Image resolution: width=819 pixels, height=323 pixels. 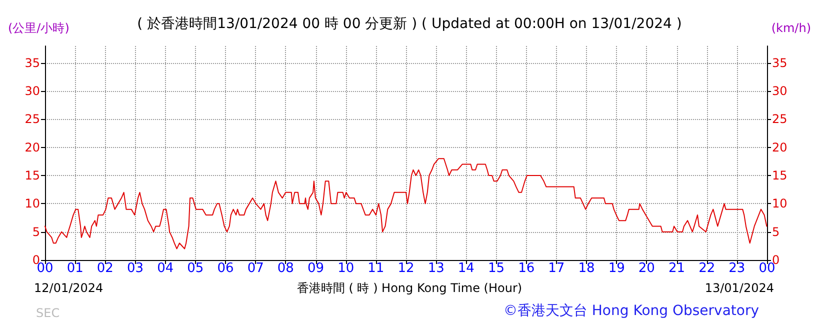 I want to click on x-tick-label: 19, so click(x=616, y=268).